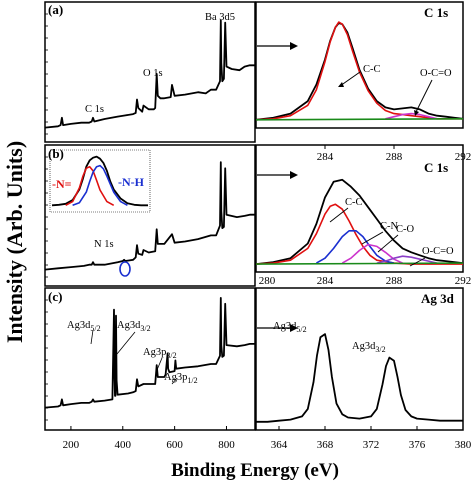 This screenshot has width=474, height=484. What do you see at coordinates (388, 243) in the screenshot?
I see `co-pointer-b` at bounding box center [388, 243].